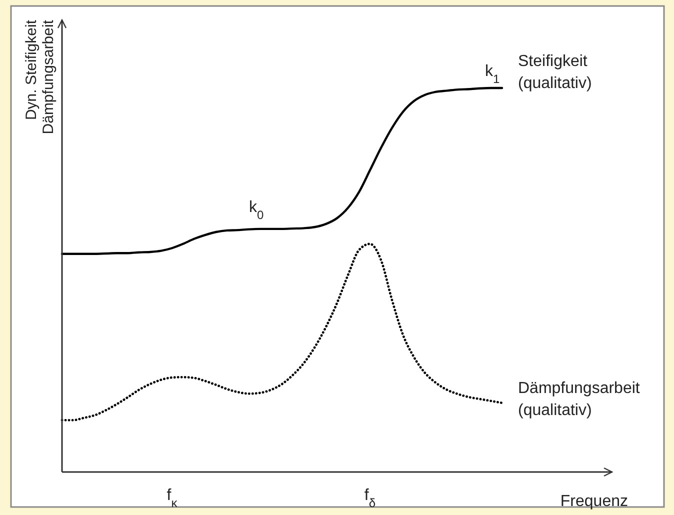 This screenshot has height=515, width=674. I want to click on series-label: Steifigkeit (qualitativ), so click(555, 72).